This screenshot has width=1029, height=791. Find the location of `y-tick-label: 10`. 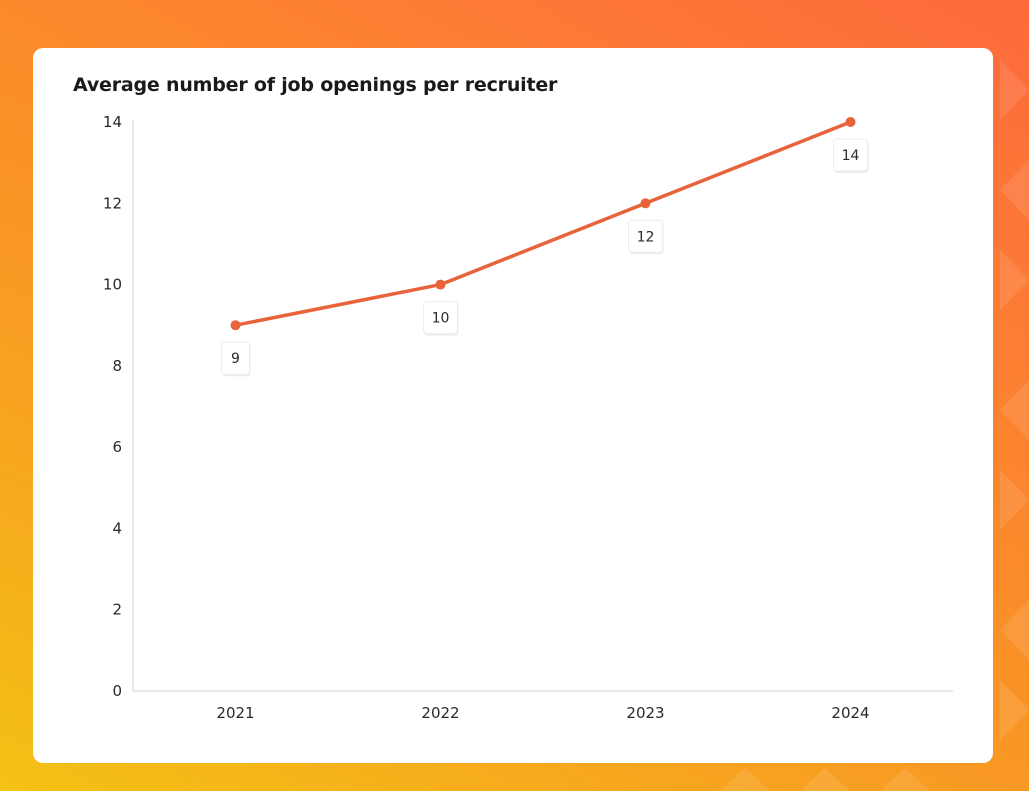

y-tick-label: 10 is located at coordinates (112, 285).